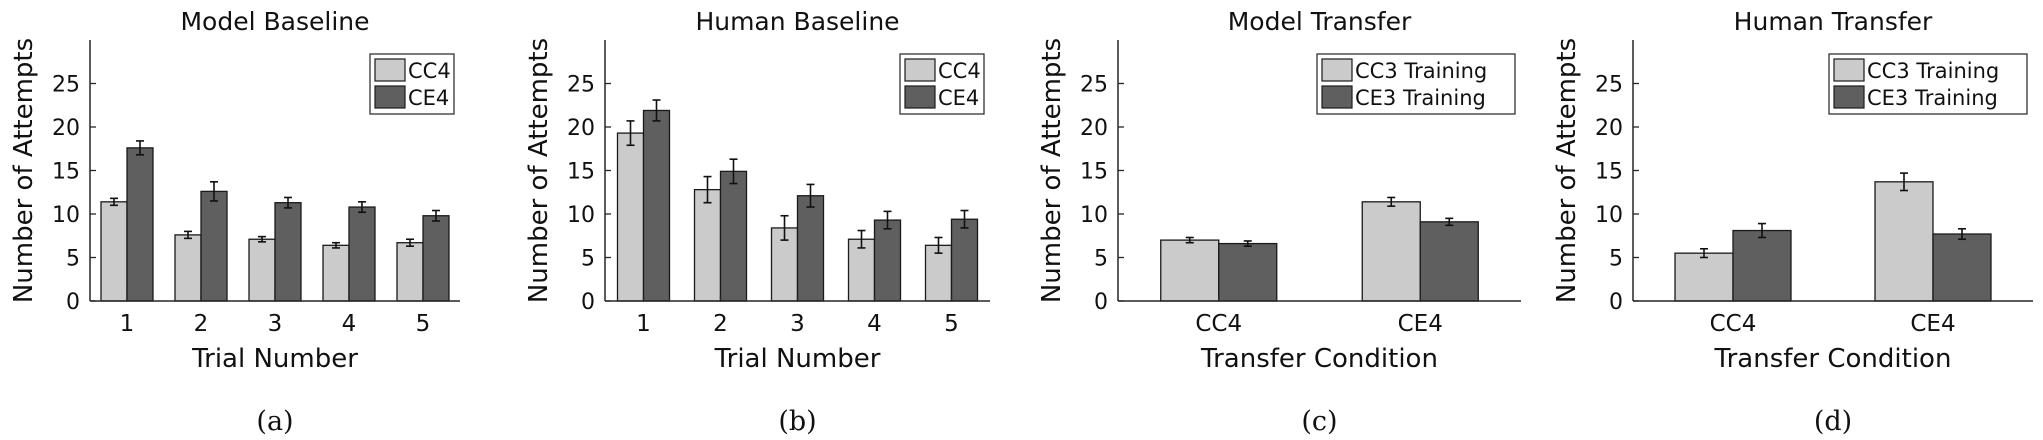 This screenshot has width=2043, height=440. I want to click on panel-caption: (d), so click(1833, 421).